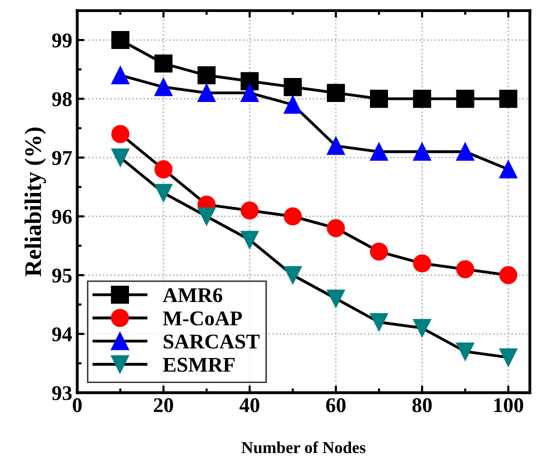 The height and width of the screenshot is (462, 544). Describe the element at coordinates (250, 405) in the screenshot. I see `x-tick-label: 40` at that location.